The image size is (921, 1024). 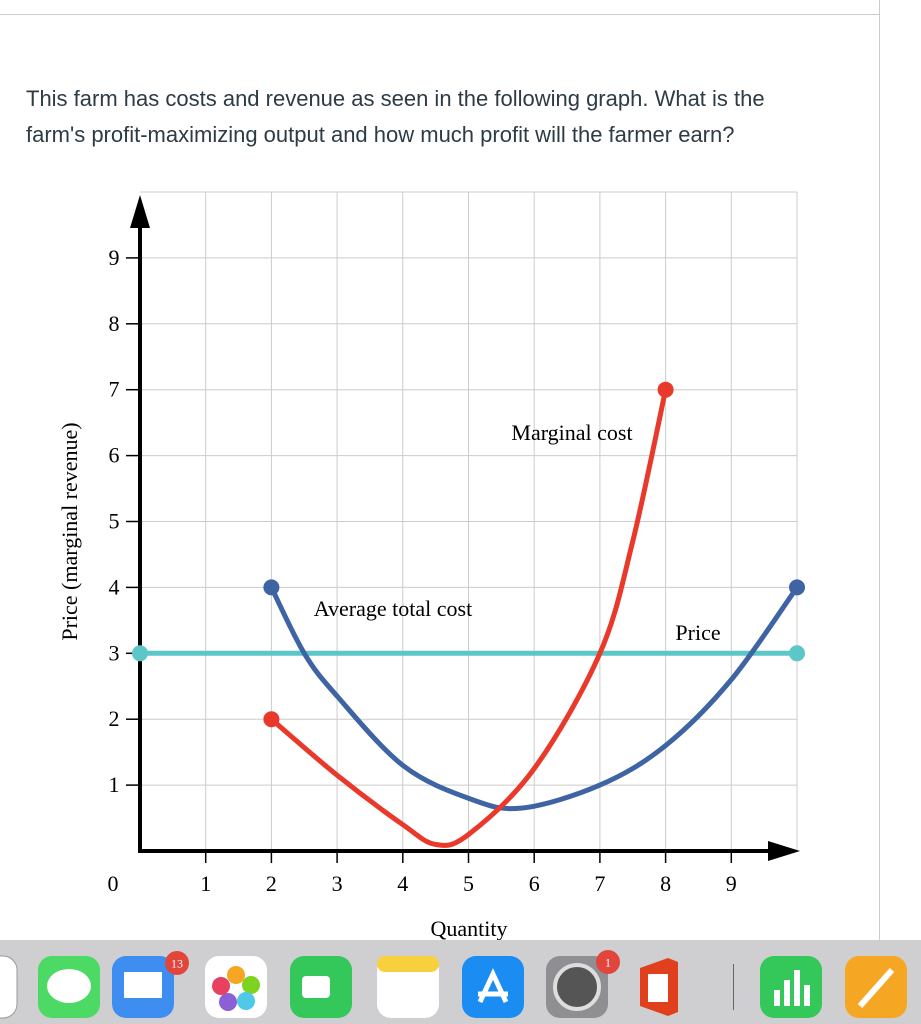 I want to click on y-axis-label: Price (marginal revenue), so click(x=69, y=531).